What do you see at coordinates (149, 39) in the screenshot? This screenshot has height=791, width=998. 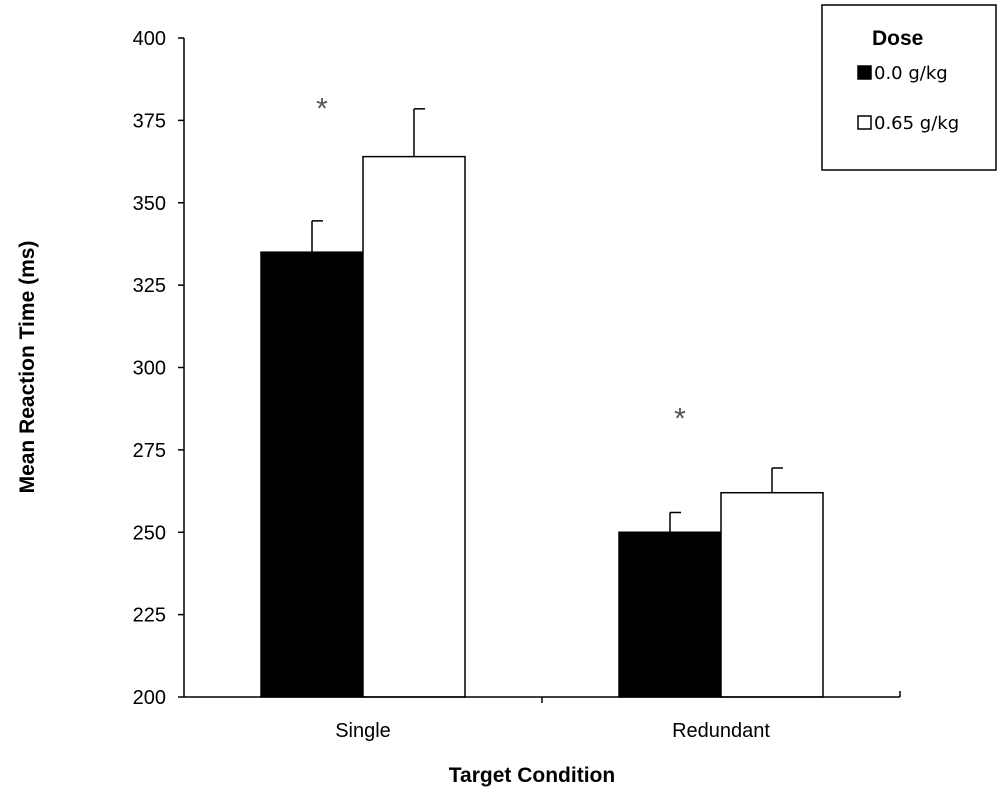 I see `y-tick-label: 400` at bounding box center [149, 39].